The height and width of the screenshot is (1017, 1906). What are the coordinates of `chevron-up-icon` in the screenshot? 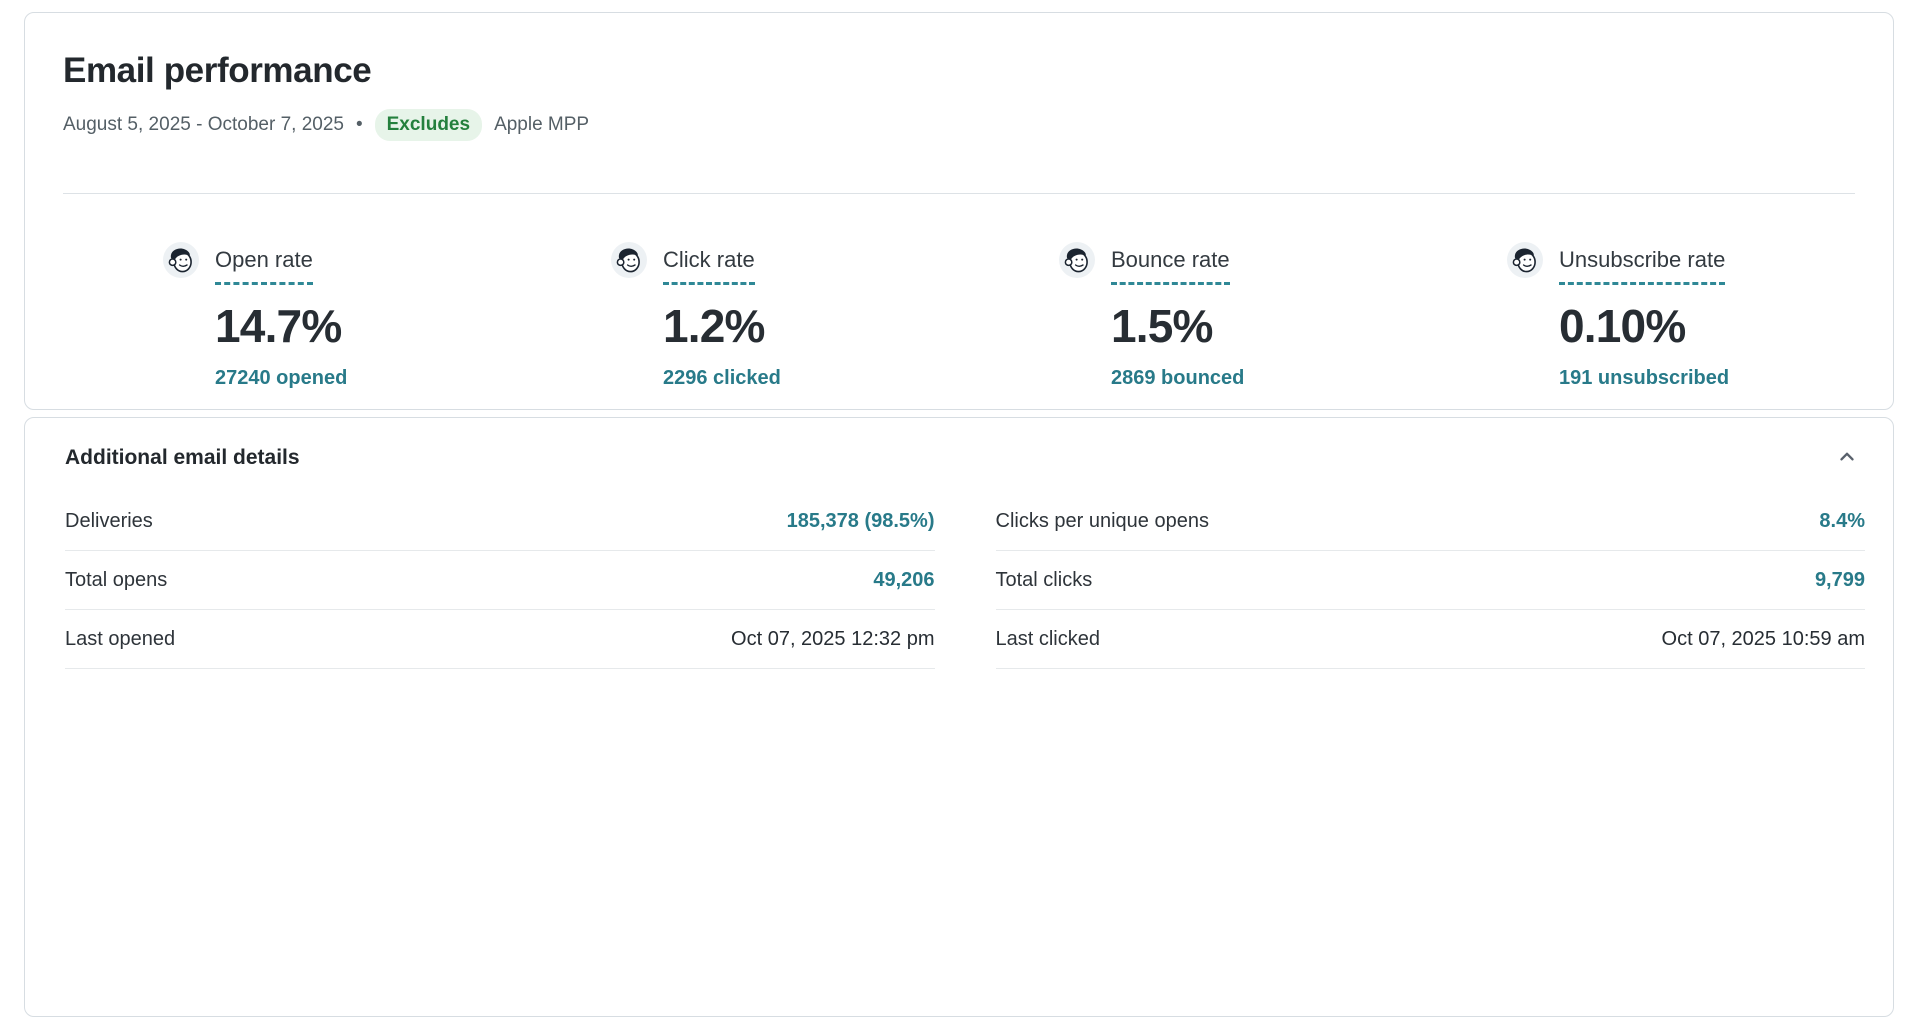 It's located at (1847, 458).